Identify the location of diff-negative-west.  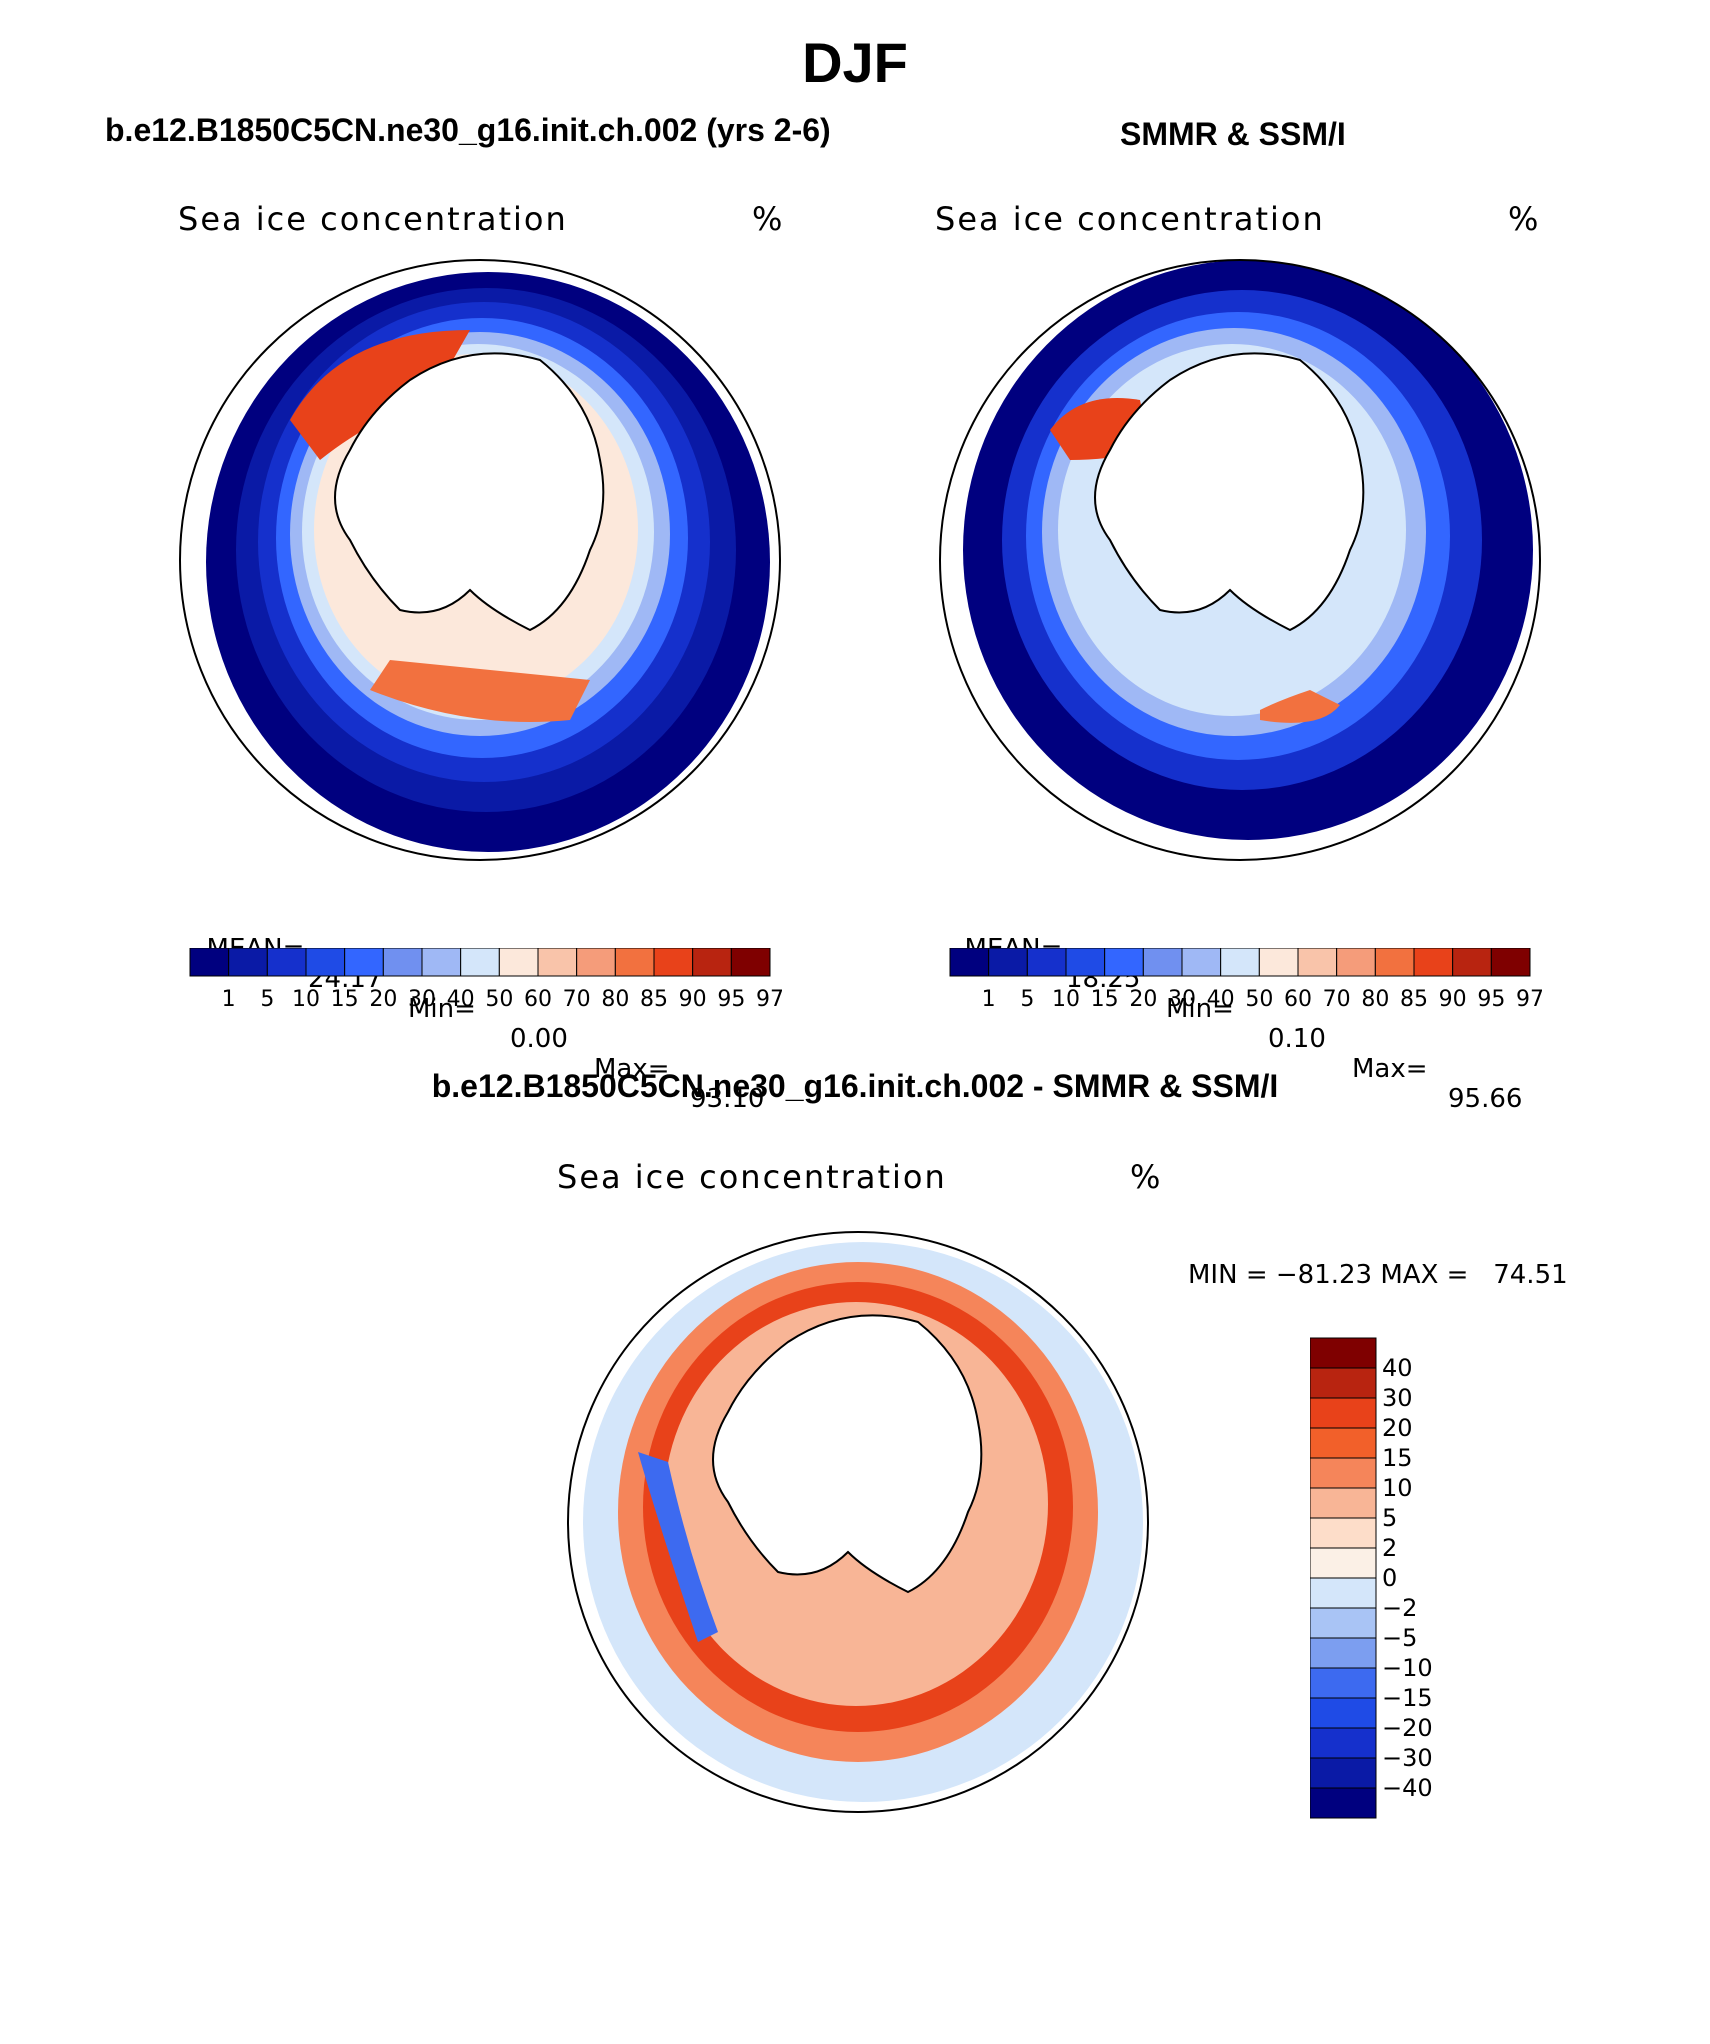
(678, 1547).